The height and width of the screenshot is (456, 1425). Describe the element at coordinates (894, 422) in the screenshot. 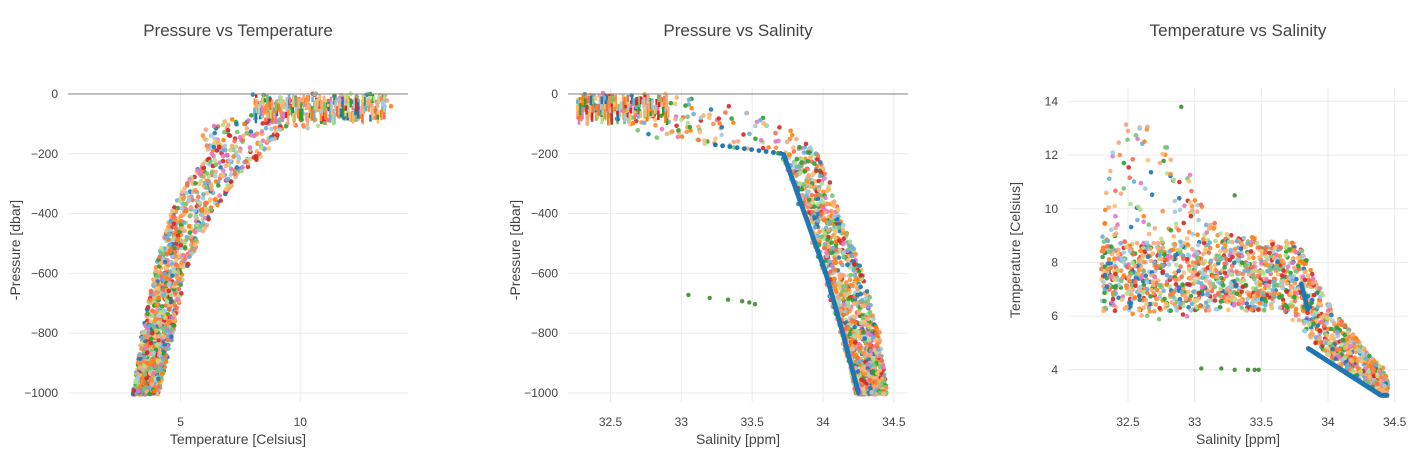

I see `x-tick-label: 34.5` at that location.